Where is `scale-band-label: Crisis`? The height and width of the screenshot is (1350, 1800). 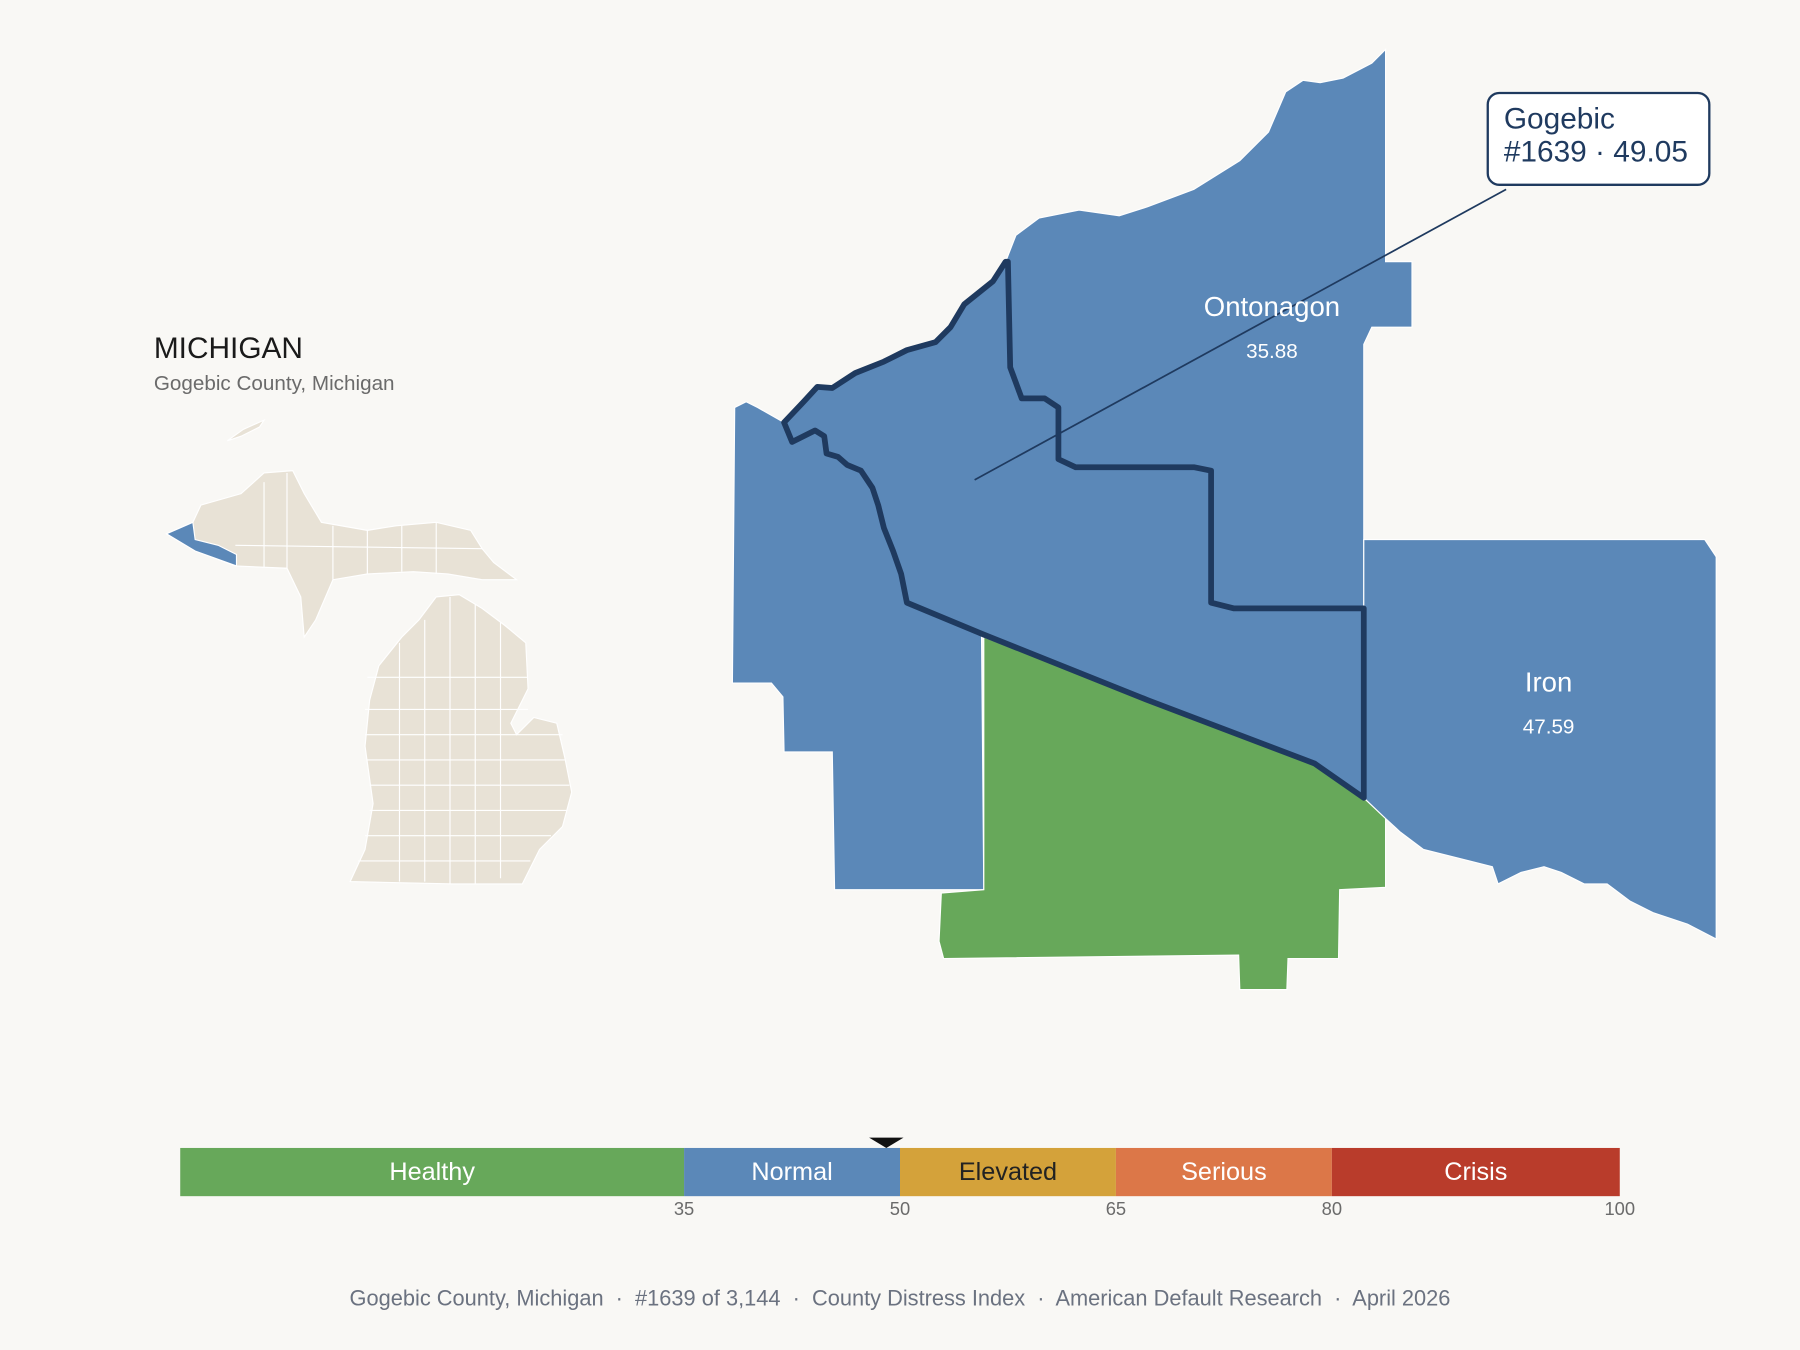 scale-band-label: Crisis is located at coordinates (1475, 1172).